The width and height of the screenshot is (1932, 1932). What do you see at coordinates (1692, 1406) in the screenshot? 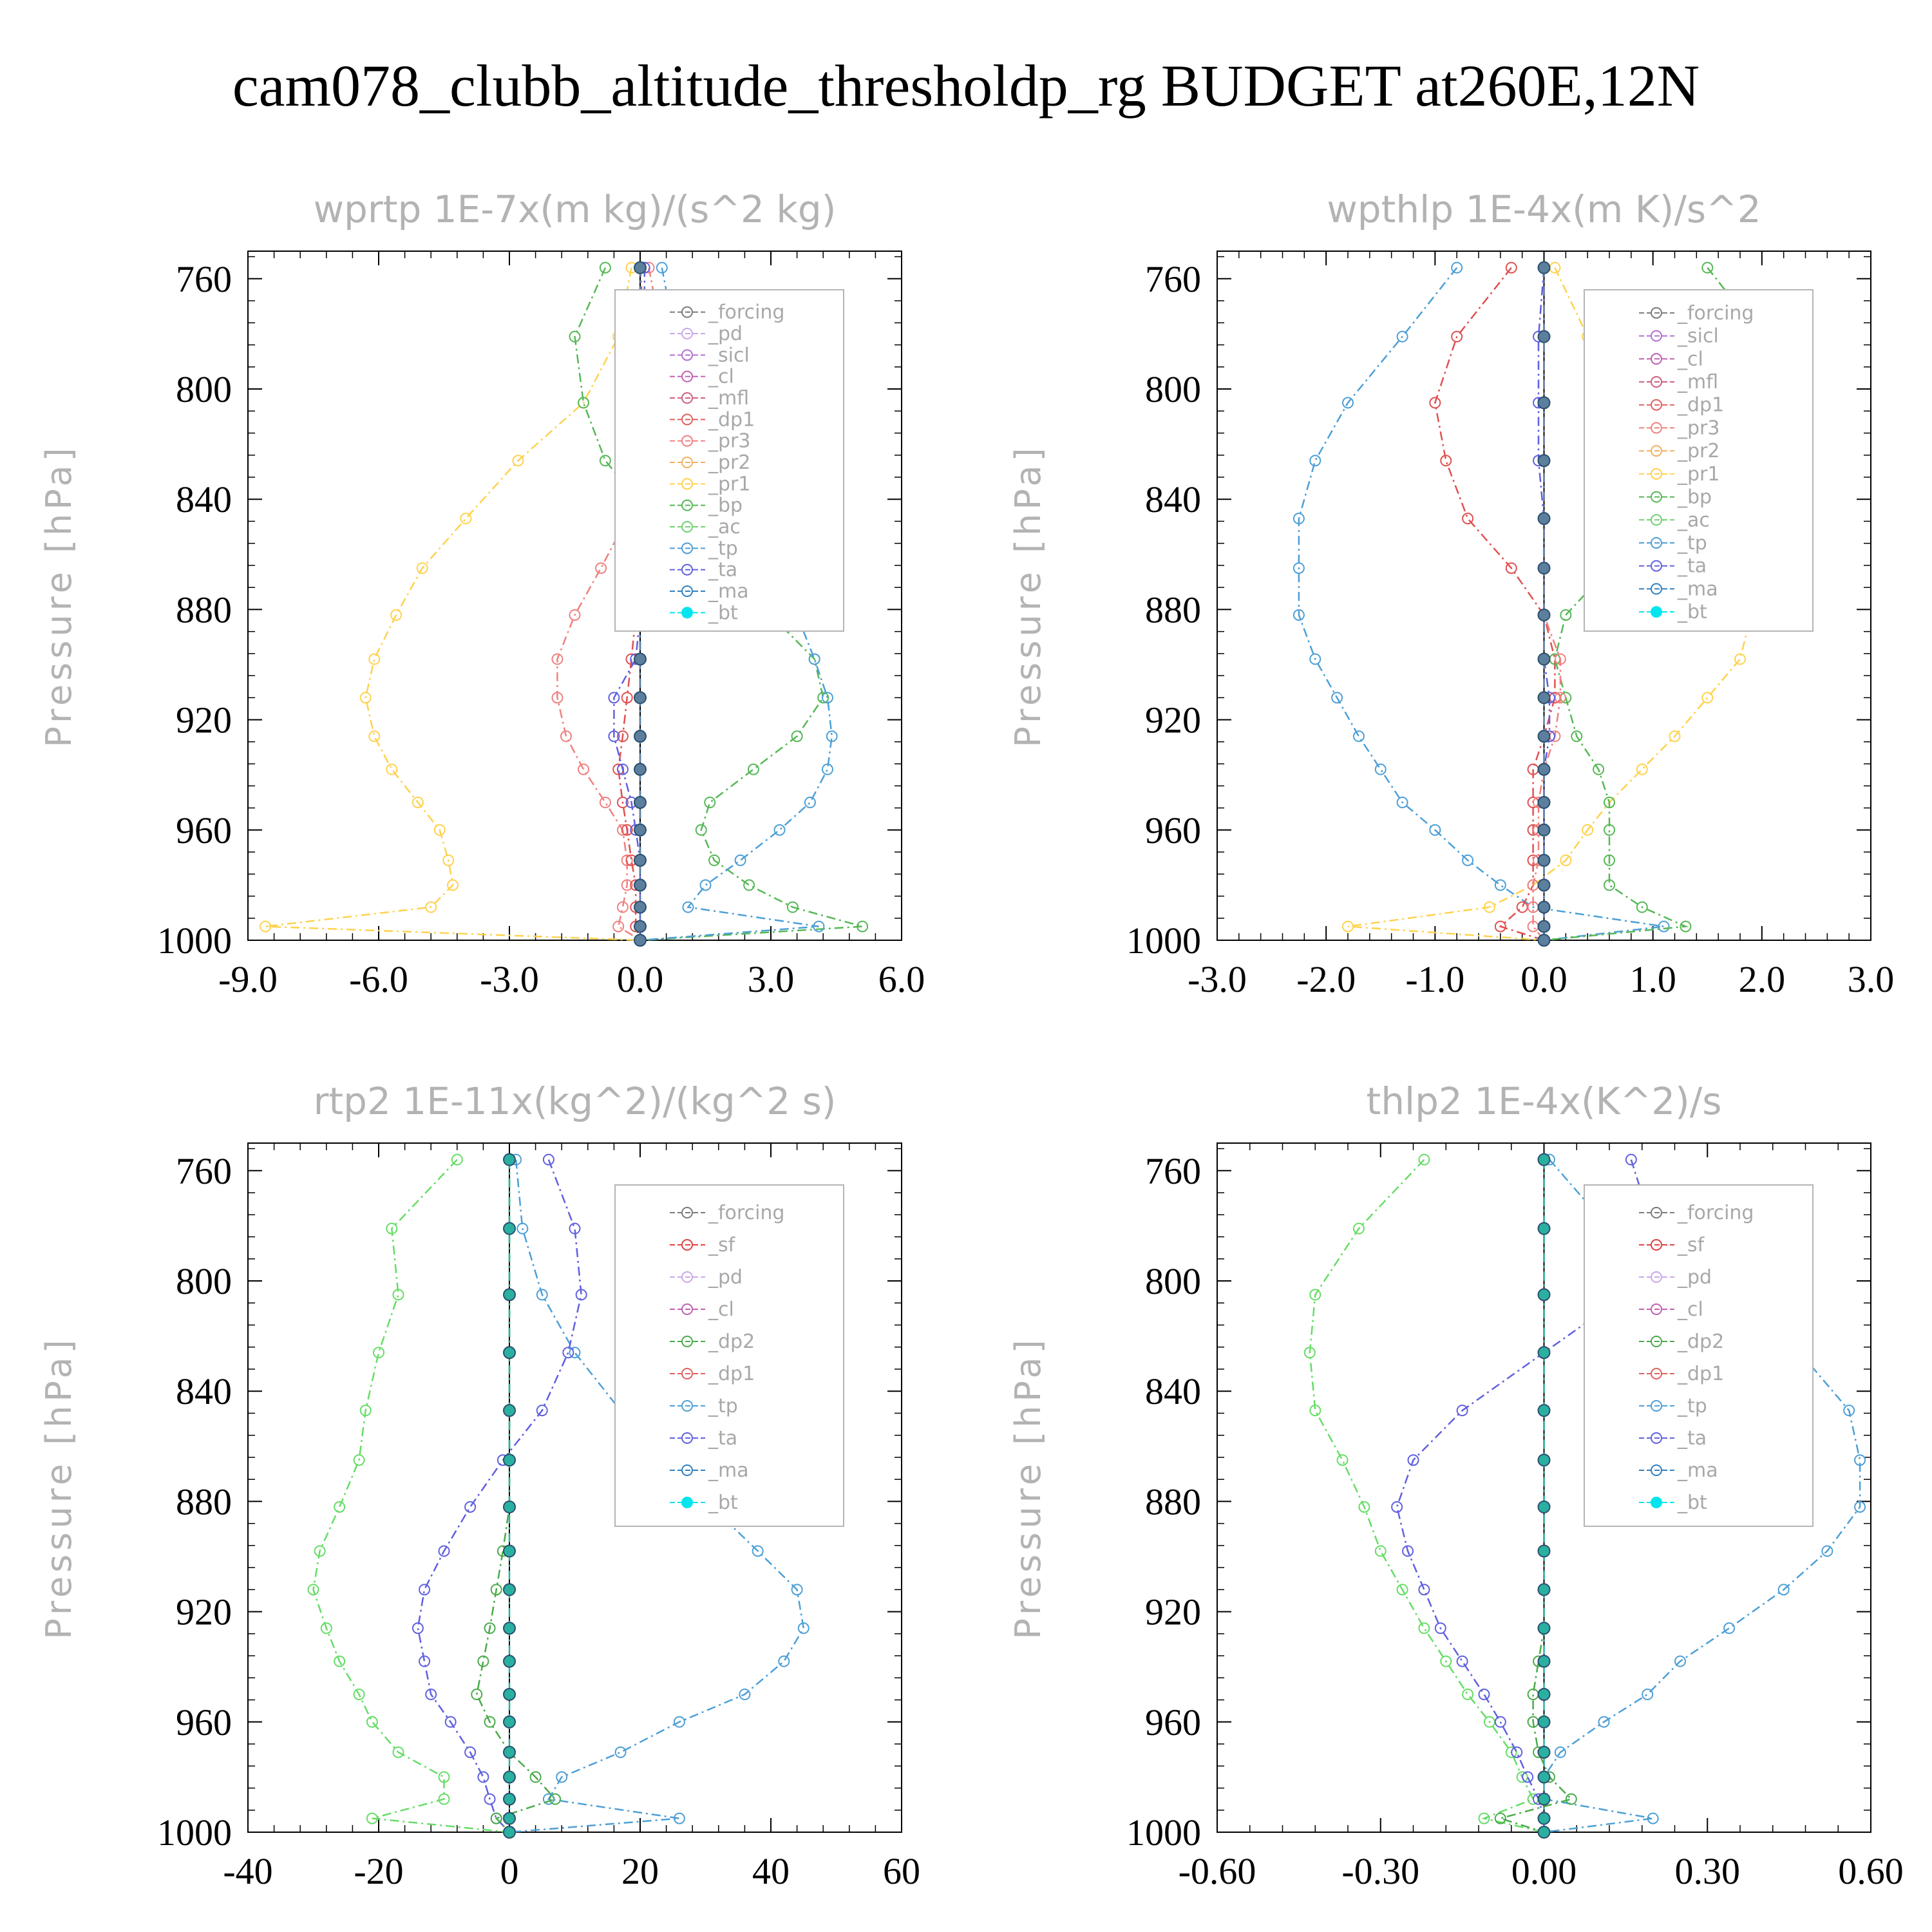
I see `legend-label: _tp` at bounding box center [1692, 1406].